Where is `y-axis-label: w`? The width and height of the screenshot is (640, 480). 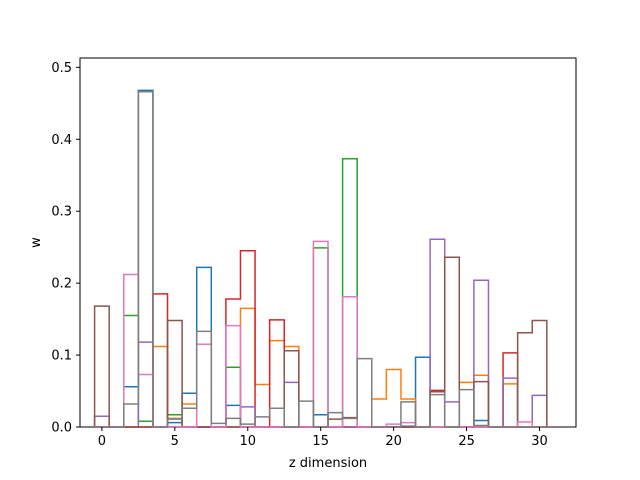
y-axis-label: w is located at coordinates (36, 242).